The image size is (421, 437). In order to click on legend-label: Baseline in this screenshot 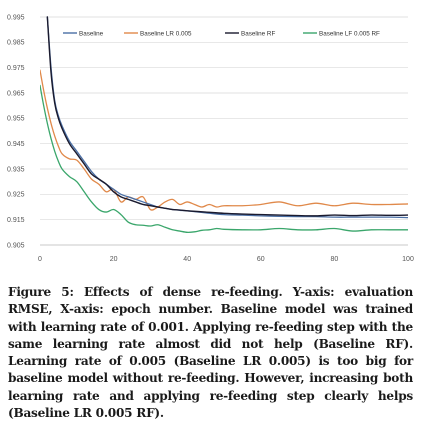, I will do `click(91, 33)`.